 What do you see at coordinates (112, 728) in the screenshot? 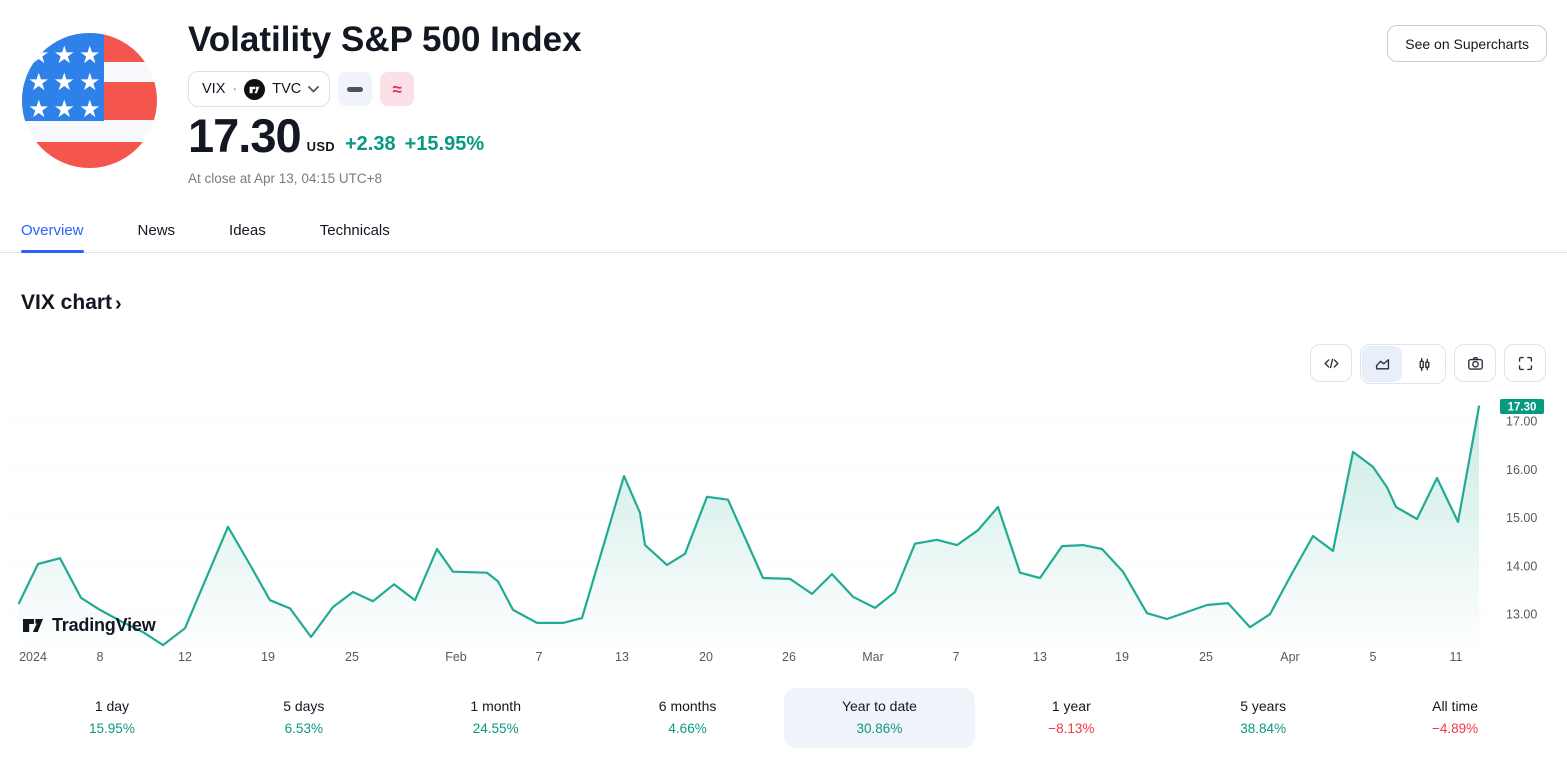
I see `range-percent: 15.95%` at bounding box center [112, 728].